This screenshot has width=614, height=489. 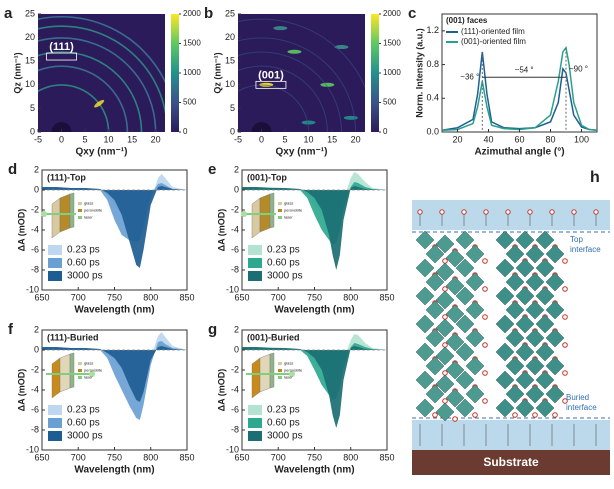 What do you see at coordinates (156, 139) in the screenshot?
I see `x-tick-label: 20` at bounding box center [156, 139].